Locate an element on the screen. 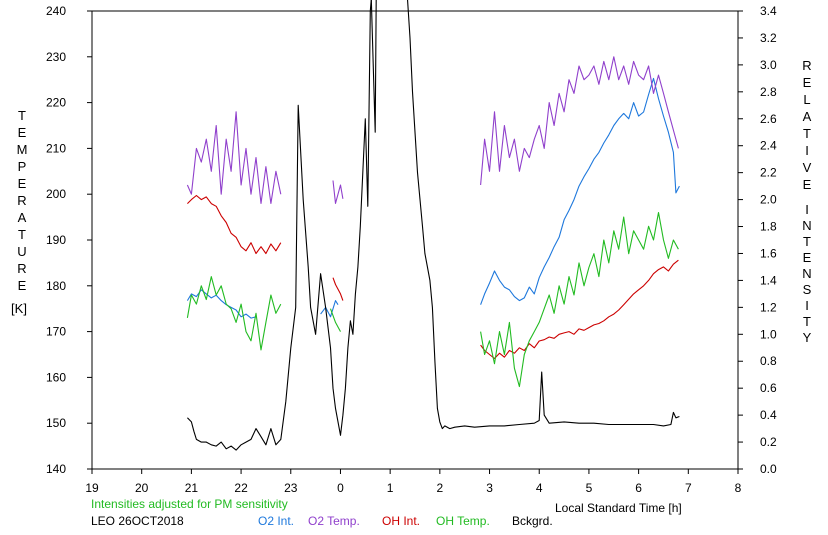 The image size is (828, 535). left-y-tick-label: 160 is located at coordinates (56, 377).